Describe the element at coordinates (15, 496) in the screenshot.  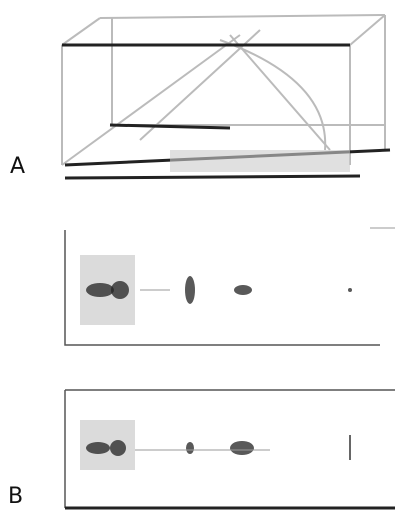
I see `panel-label: B` at that location.